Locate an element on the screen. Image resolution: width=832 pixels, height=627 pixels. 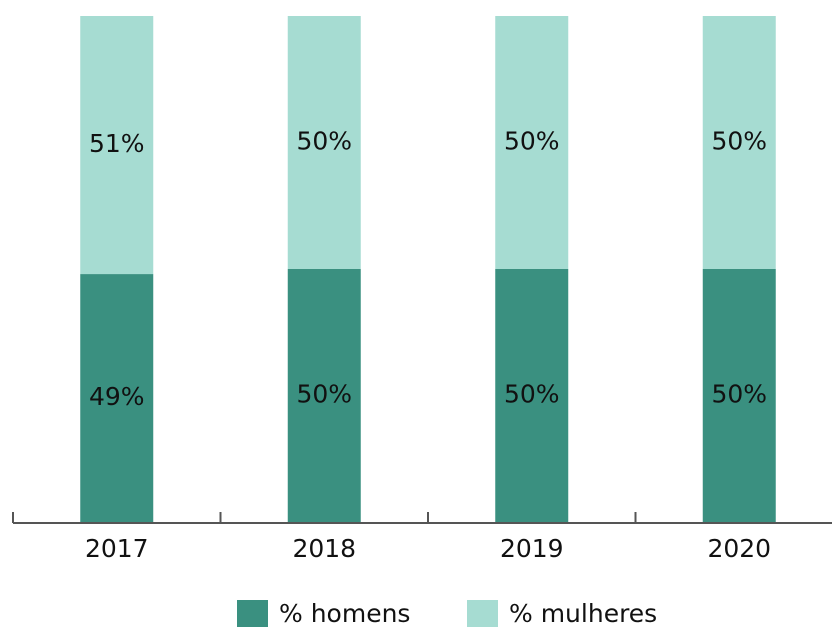
x-tick-label: 2017 is located at coordinates (117, 548).